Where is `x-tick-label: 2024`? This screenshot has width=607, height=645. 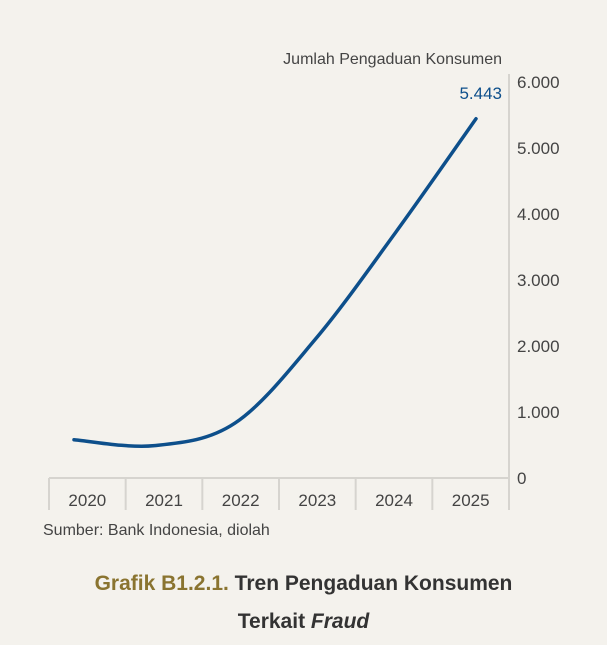
x-tick-label: 2024 is located at coordinates (394, 500).